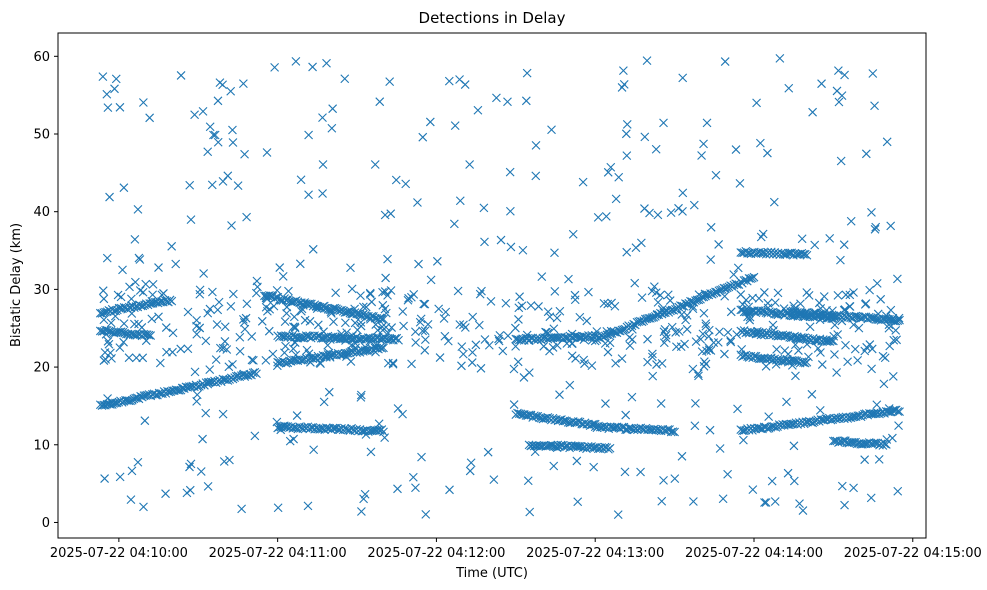 Image resolution: width=987 pixels, height=590 pixels. Describe the element at coordinates (436, 553) in the screenshot. I see `x-tick-label: 2025-07-22 04:12:00` at that location.